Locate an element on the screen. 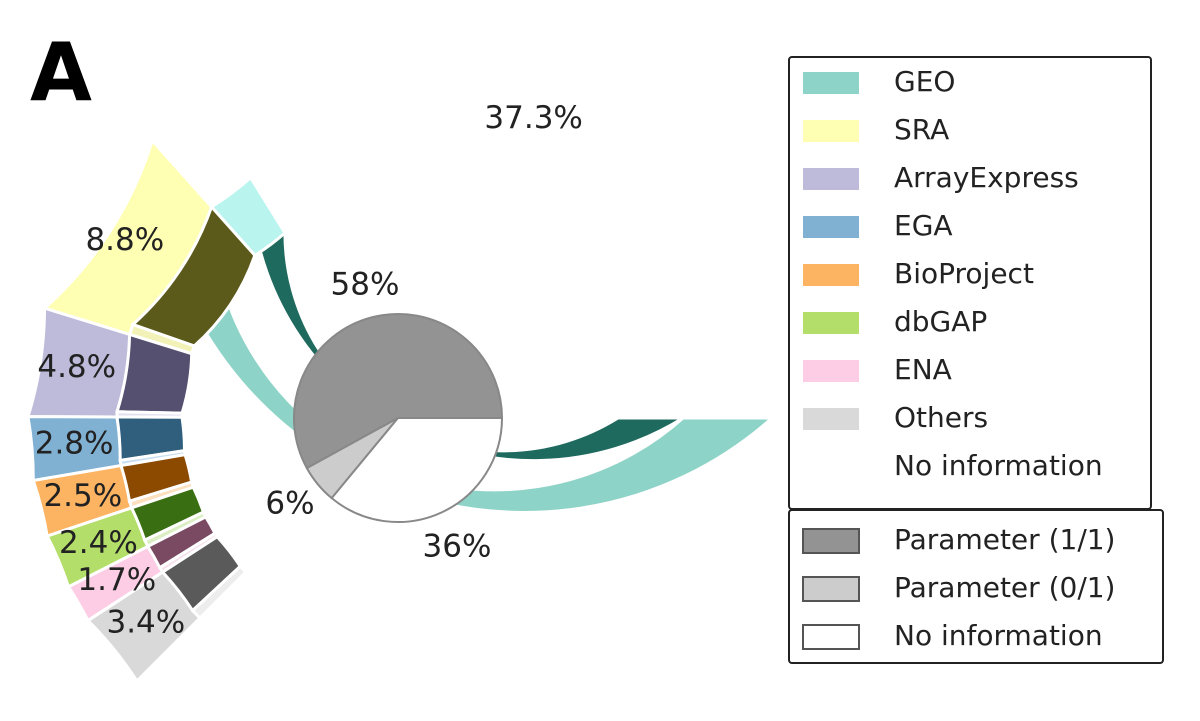 The height and width of the screenshot is (721, 1200). legend-label-arrayexpress: ArrayExpress is located at coordinates (986, 177).